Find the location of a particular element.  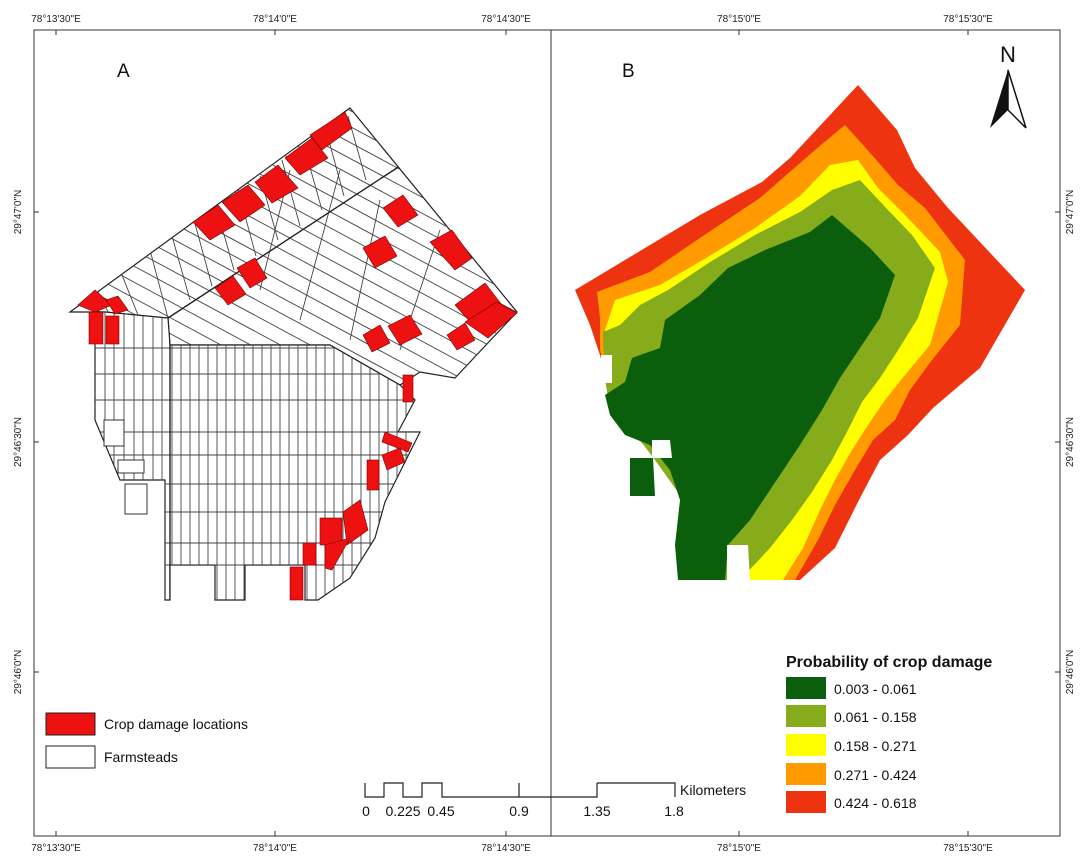

legend-label: 0.424 - 0.618 is located at coordinates (875, 803).